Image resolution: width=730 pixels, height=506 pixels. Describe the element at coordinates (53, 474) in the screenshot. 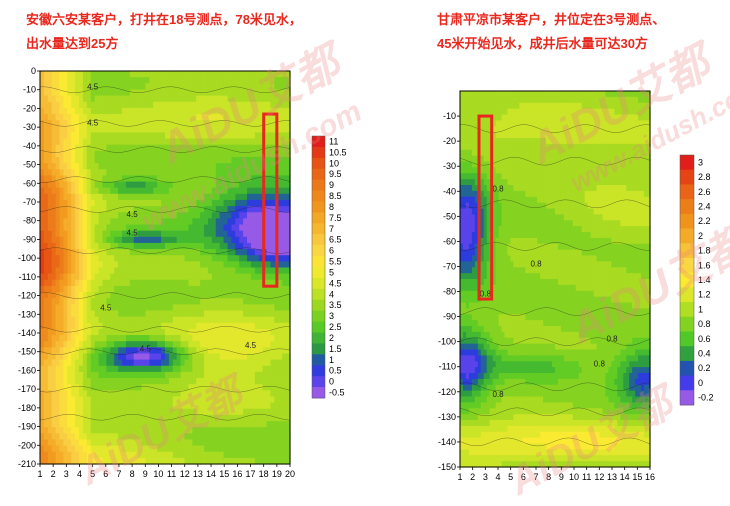

I see `x-tick-label: 2` at that location.